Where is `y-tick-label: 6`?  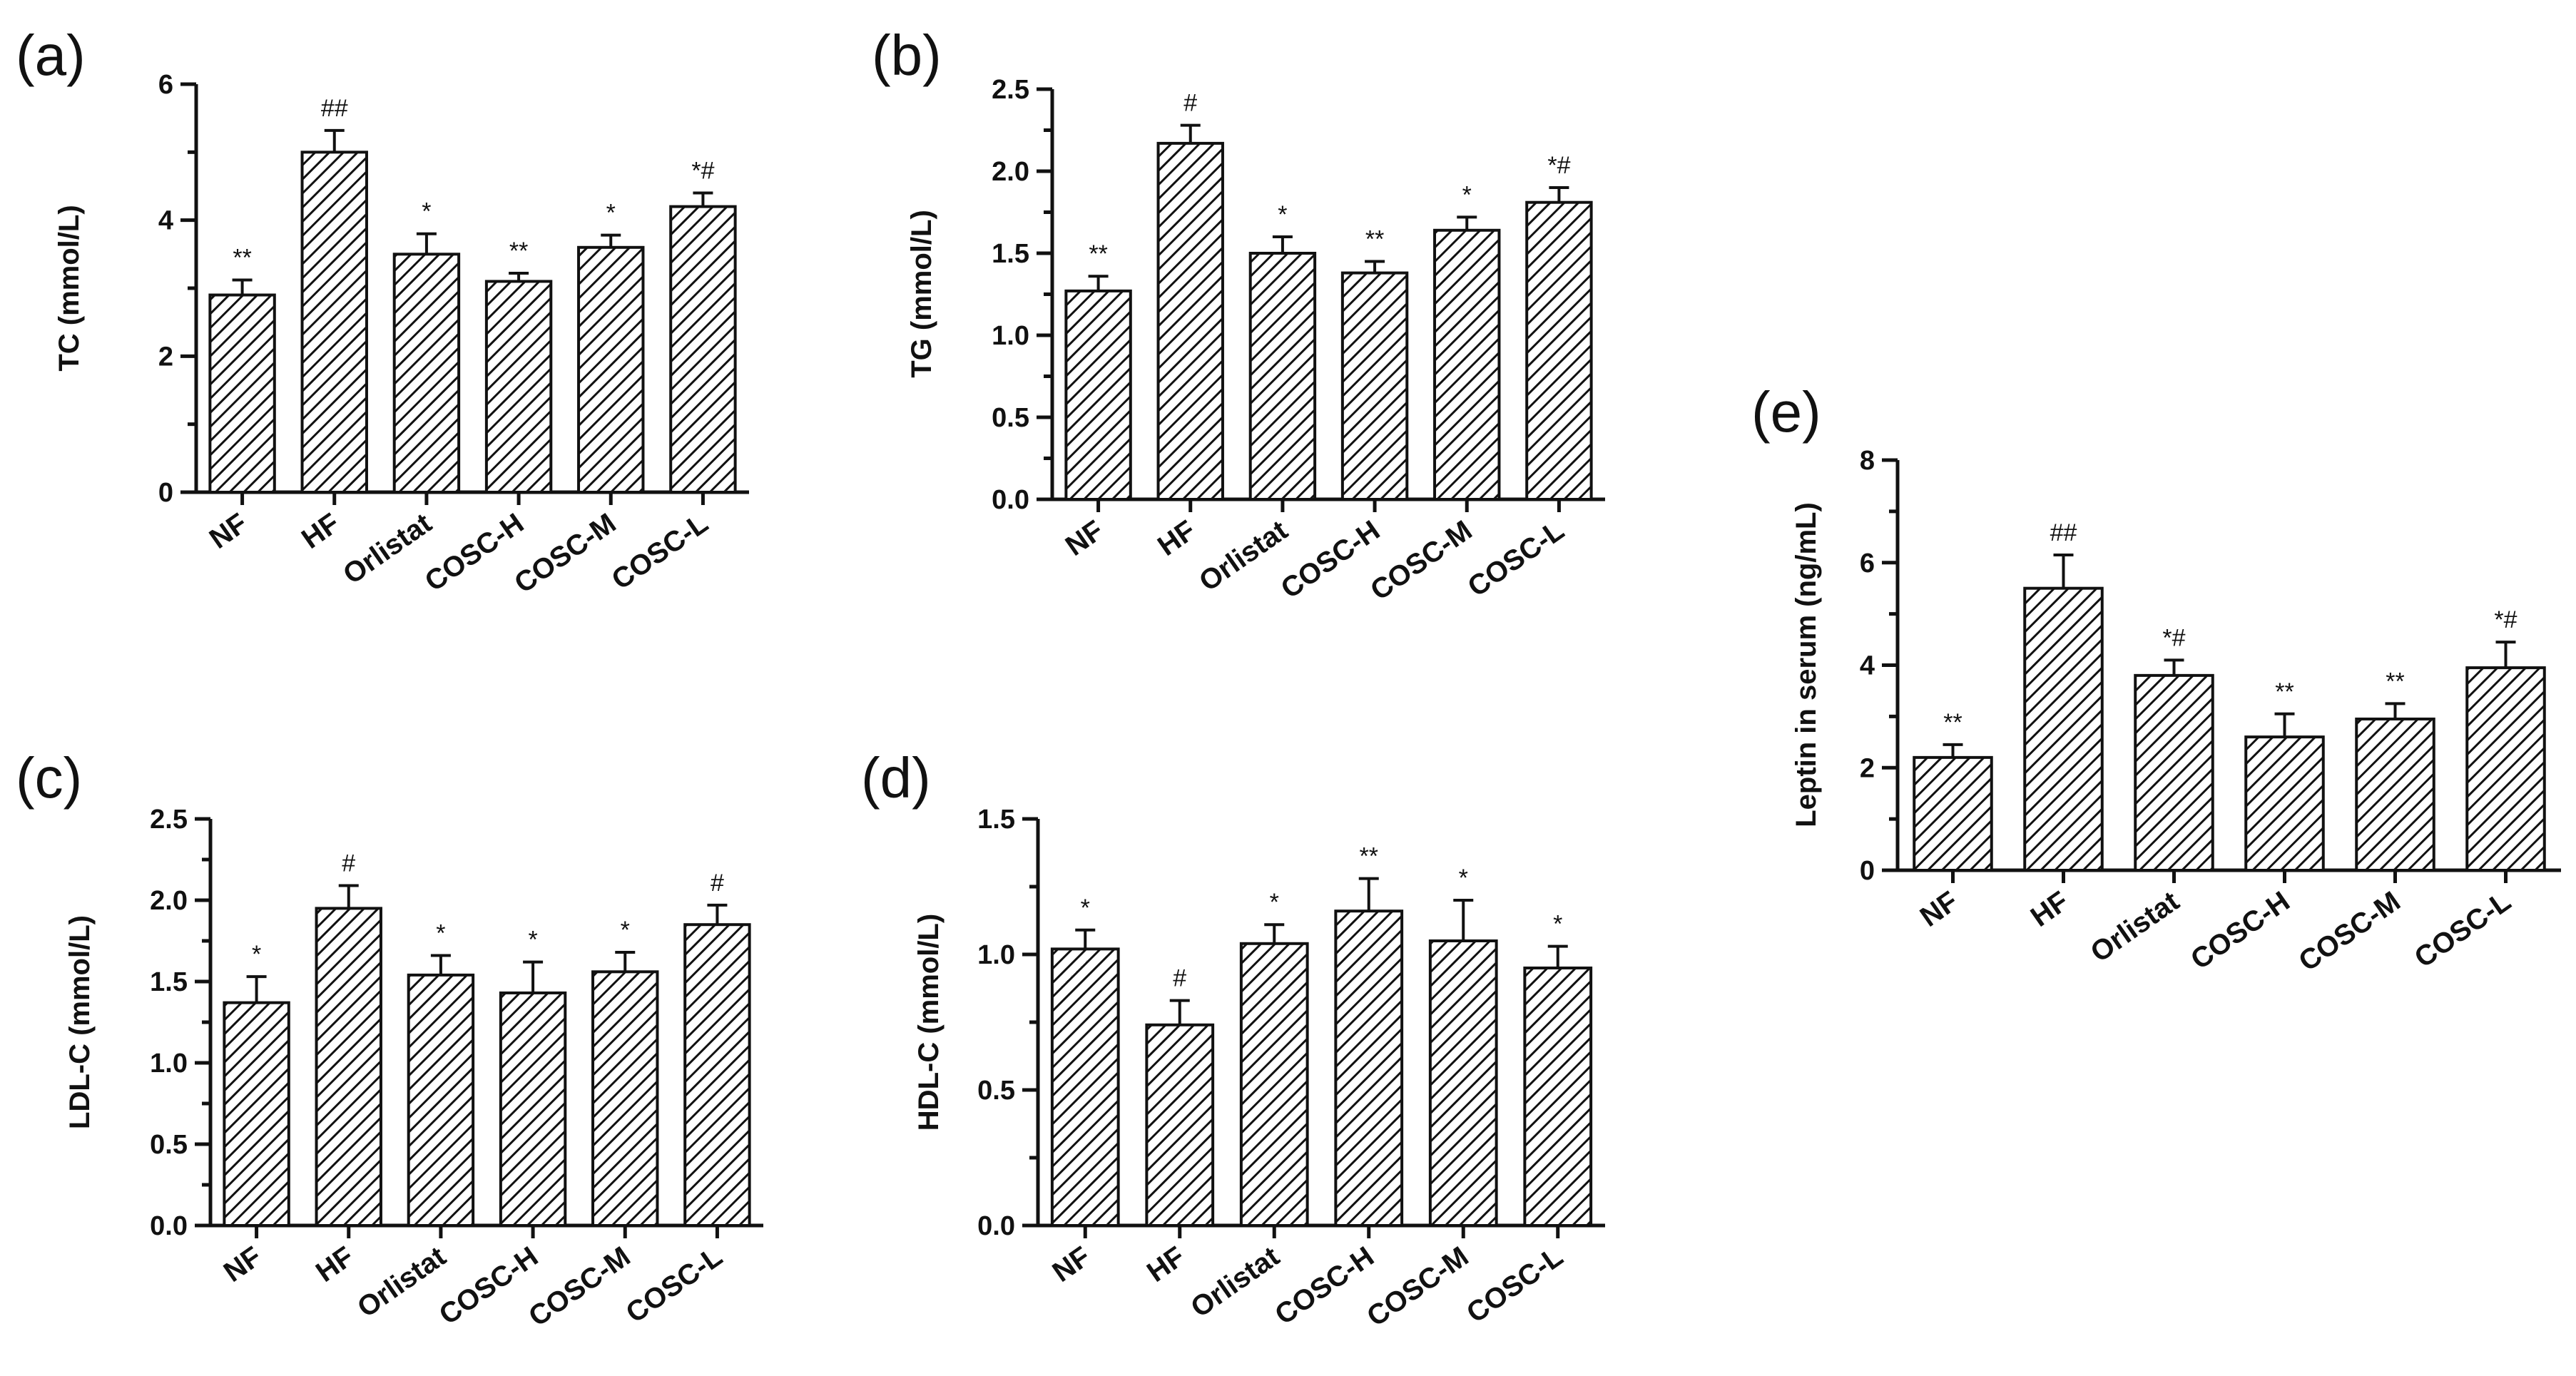 y-tick-label: 6 is located at coordinates (165, 85).